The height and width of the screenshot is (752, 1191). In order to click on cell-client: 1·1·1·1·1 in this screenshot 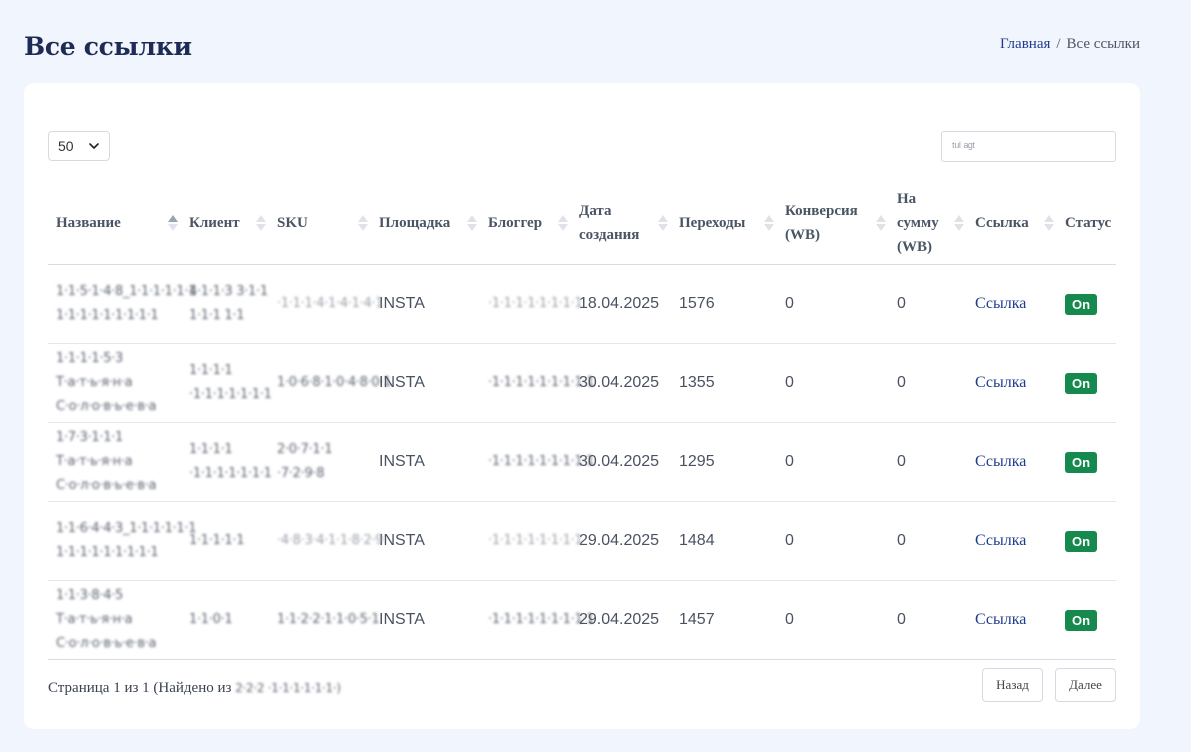, I will do `click(225, 541)`.